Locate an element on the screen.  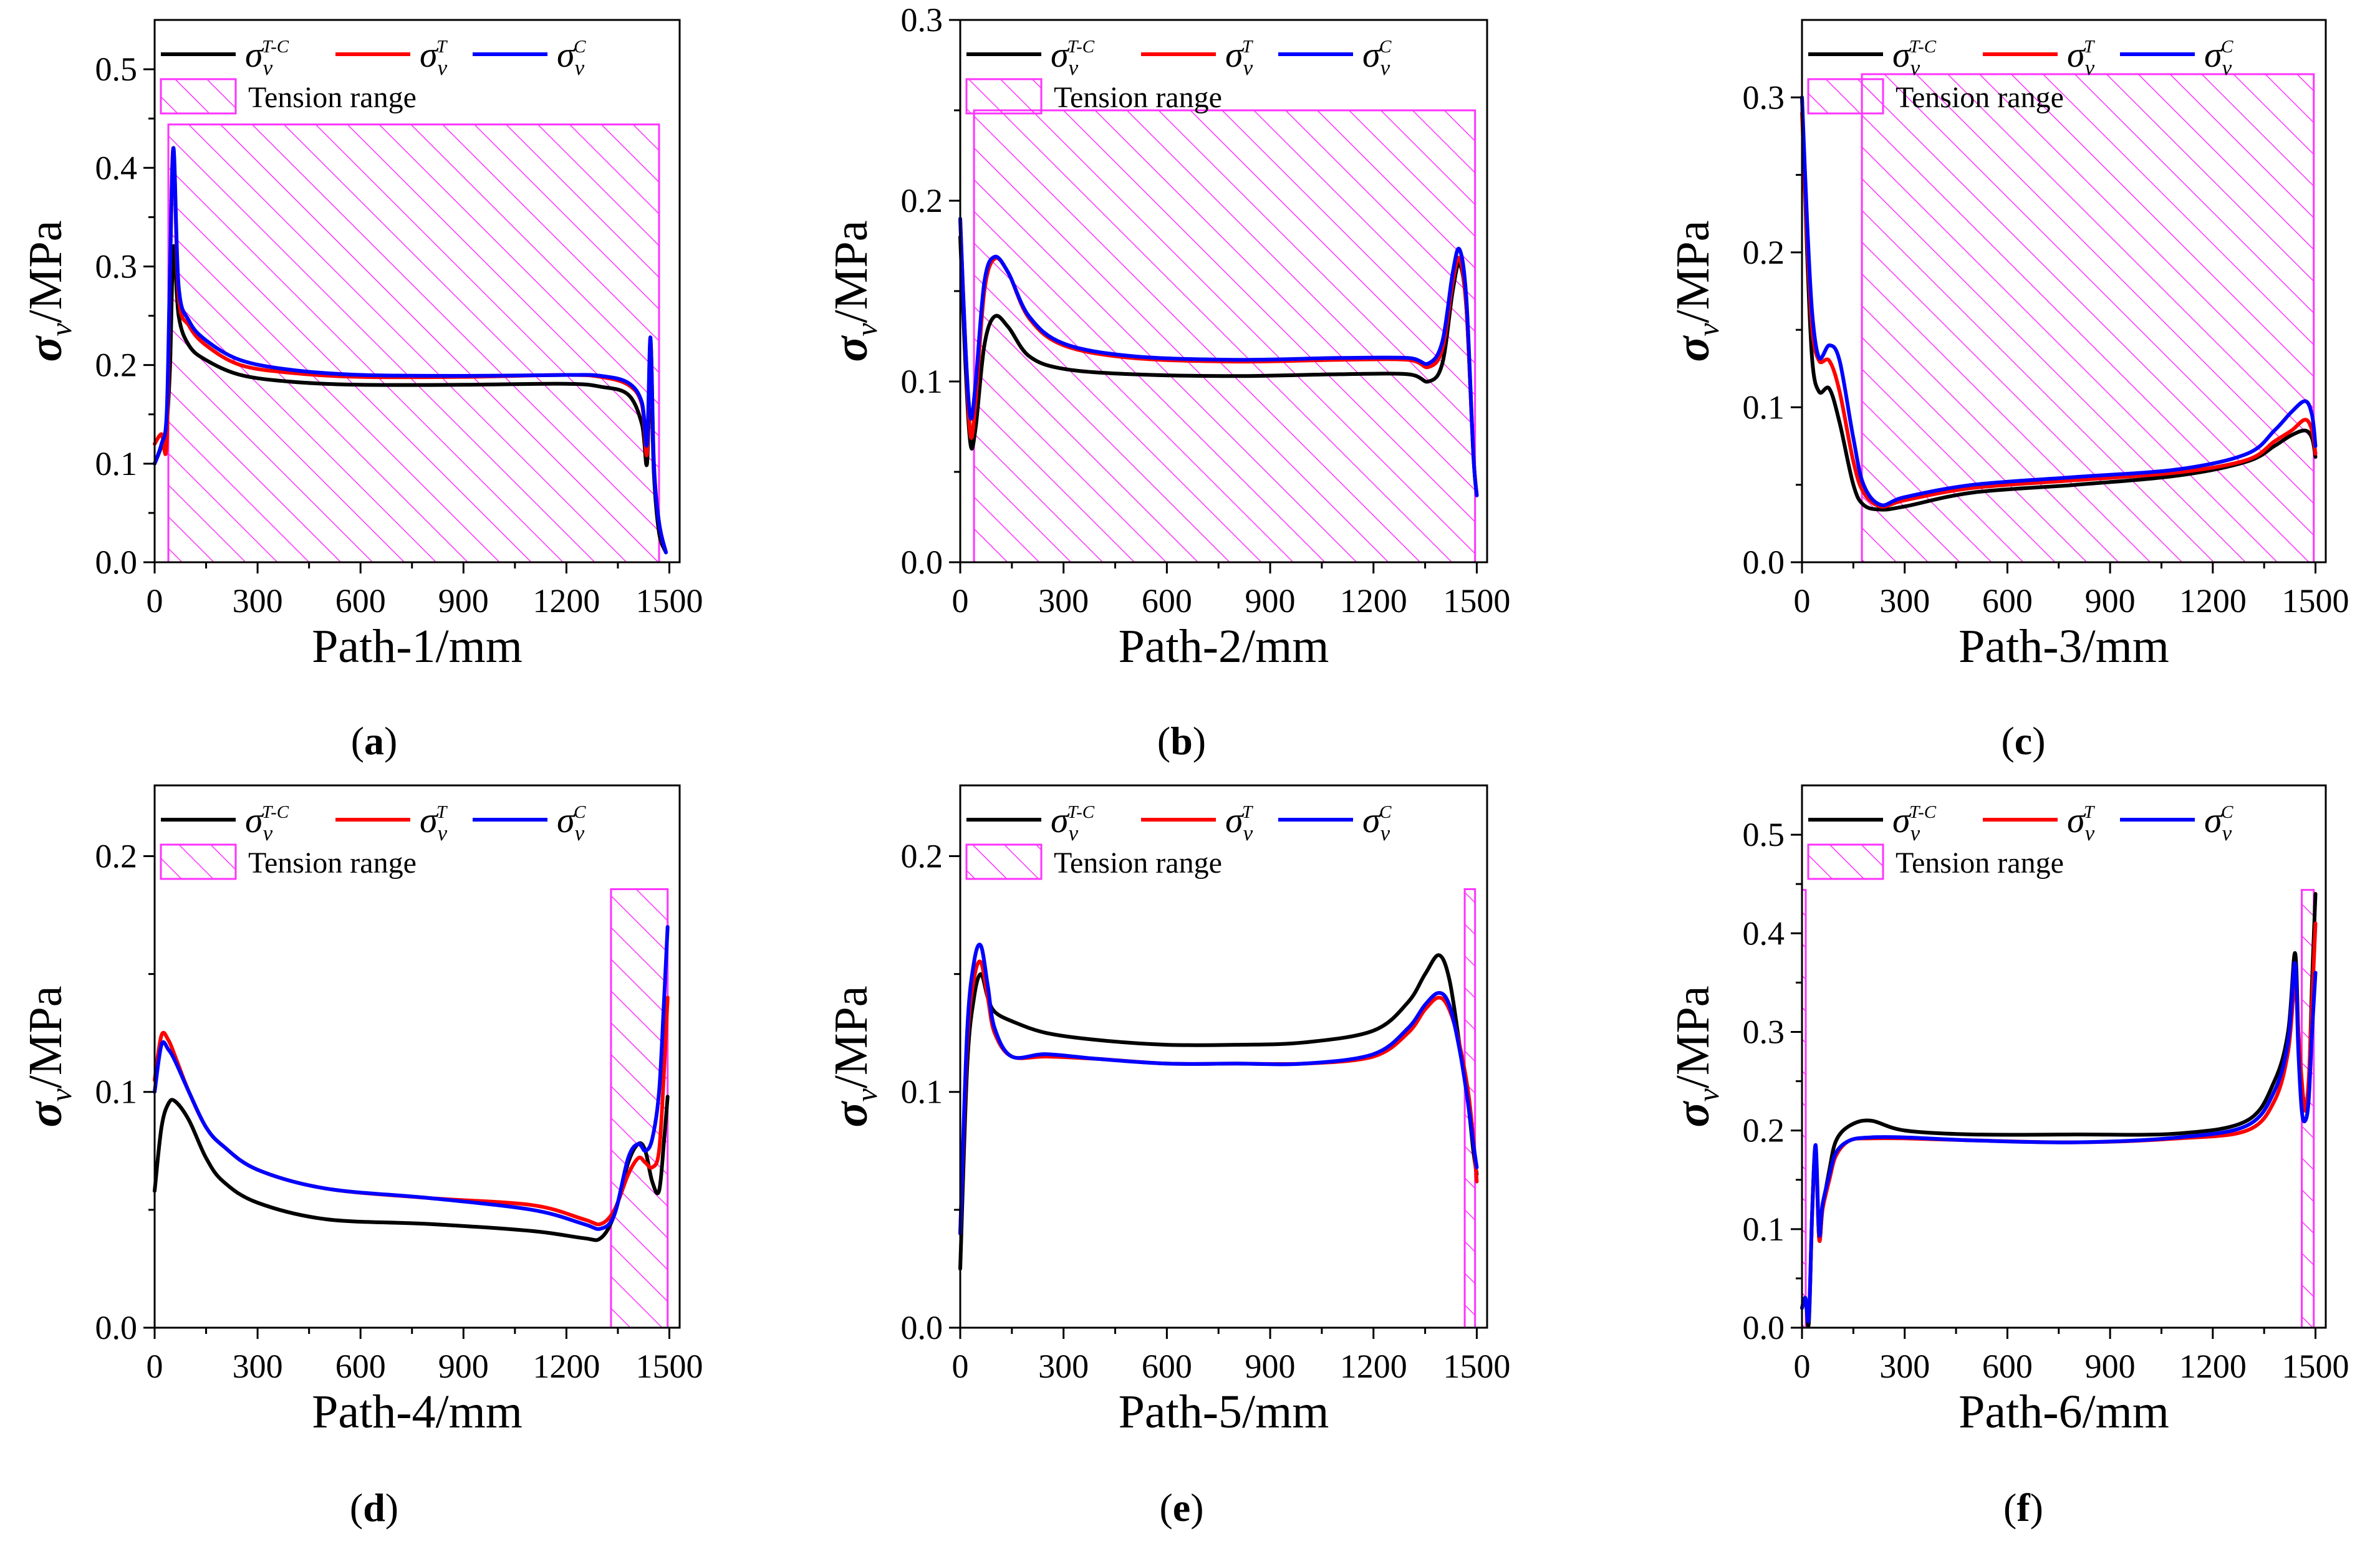
y-tick-label: 0.5 is located at coordinates (116, 69).